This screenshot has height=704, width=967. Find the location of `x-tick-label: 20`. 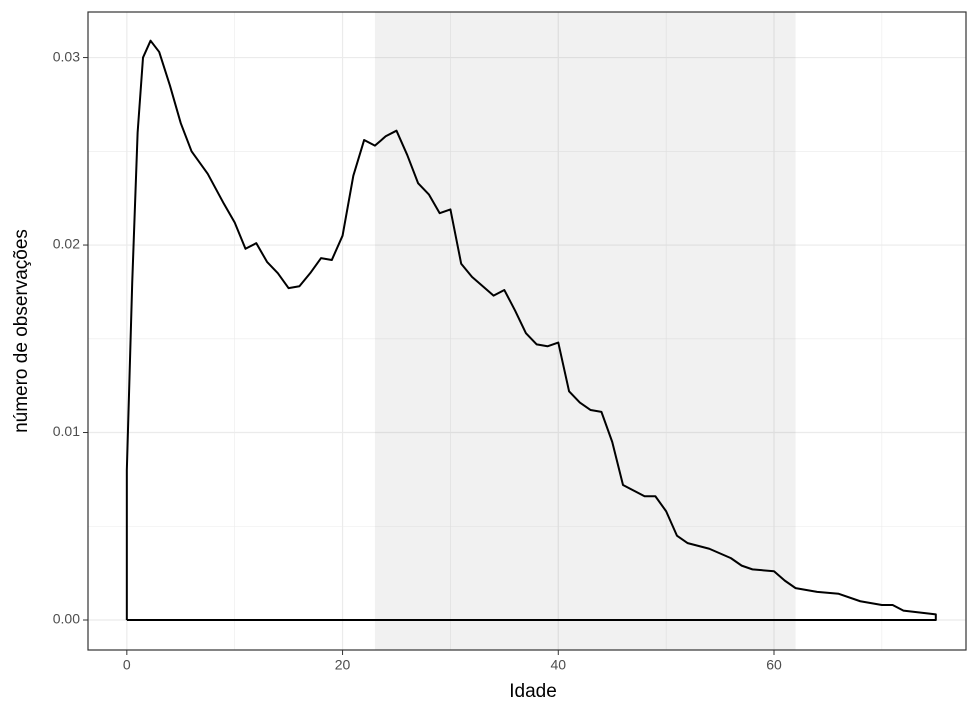

x-tick-label: 20 is located at coordinates (343, 665).